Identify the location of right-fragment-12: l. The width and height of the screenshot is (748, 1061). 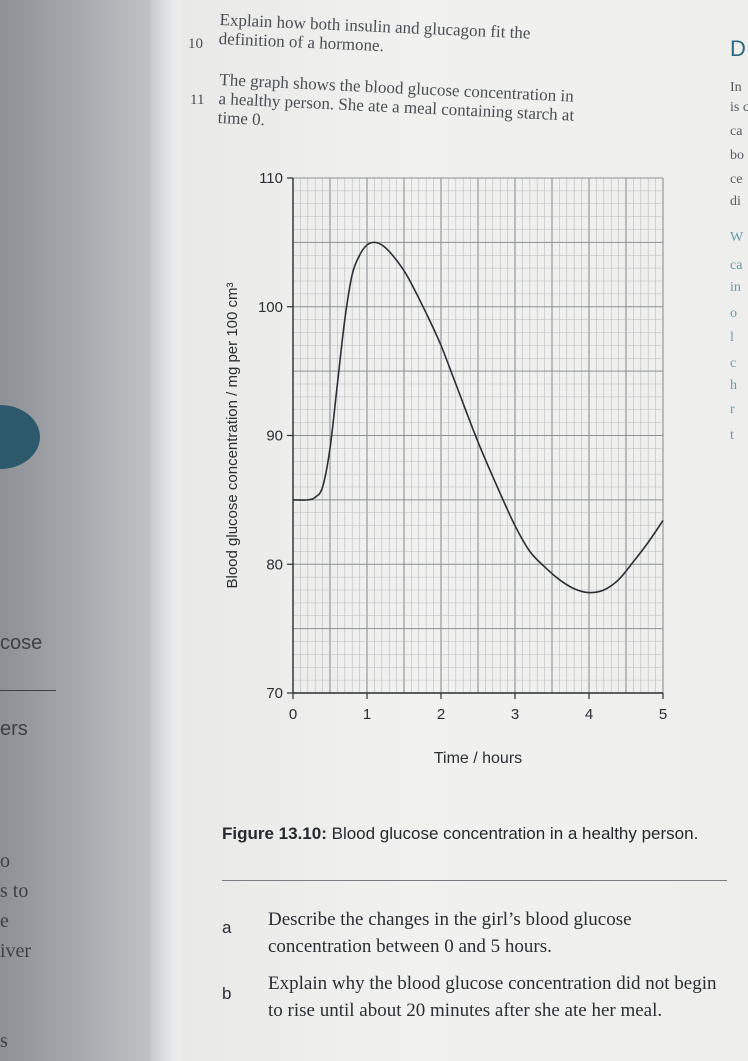
(732, 337).